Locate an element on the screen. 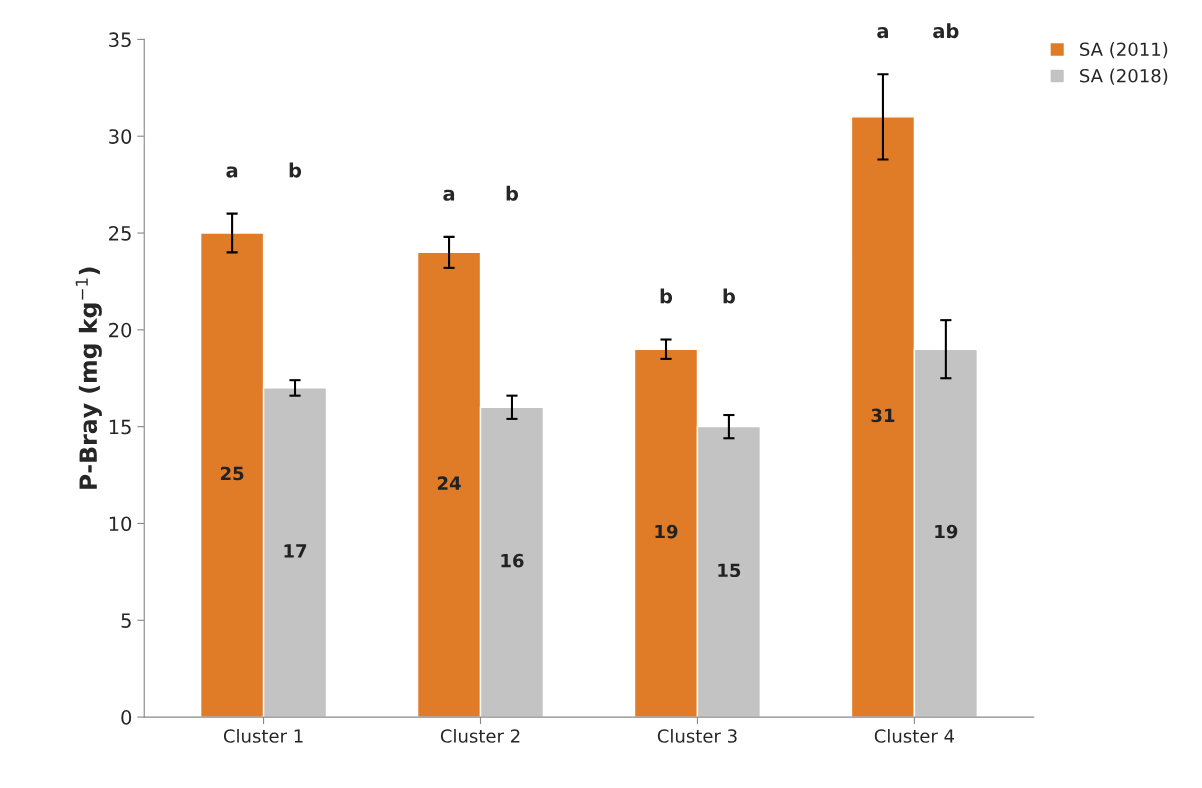  legend-label: SA (2018) is located at coordinates (1124, 76).